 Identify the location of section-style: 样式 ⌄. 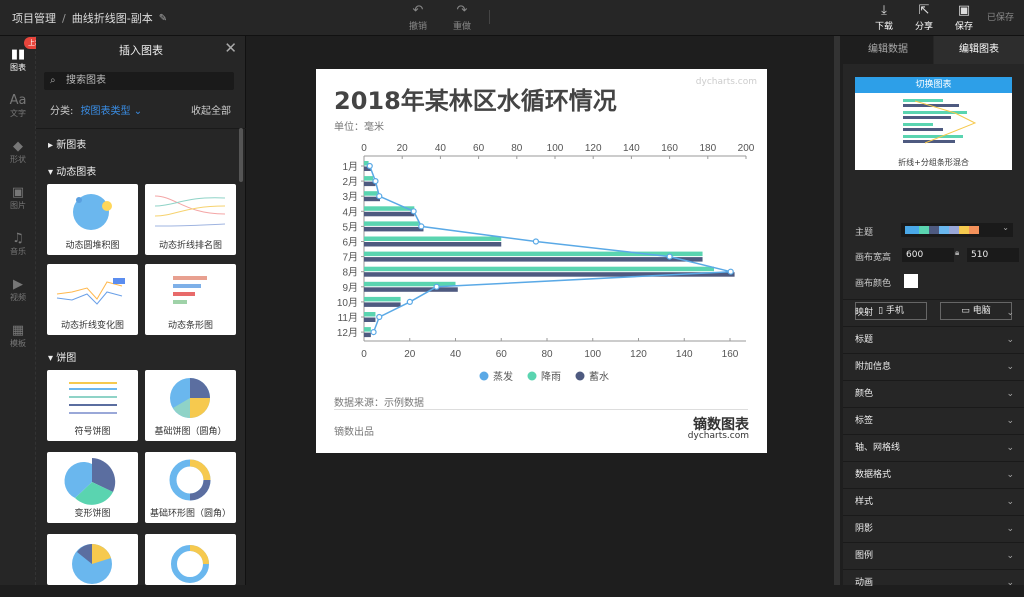
(933, 501).